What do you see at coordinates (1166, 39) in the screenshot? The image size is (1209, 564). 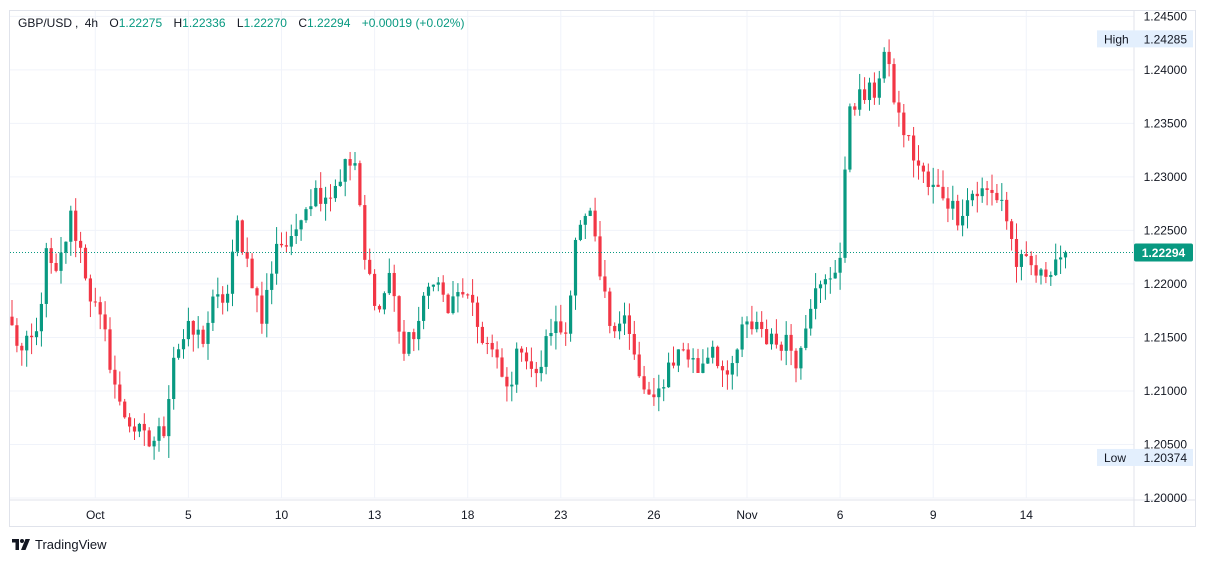 I see `high-label-value: 1.24285` at bounding box center [1166, 39].